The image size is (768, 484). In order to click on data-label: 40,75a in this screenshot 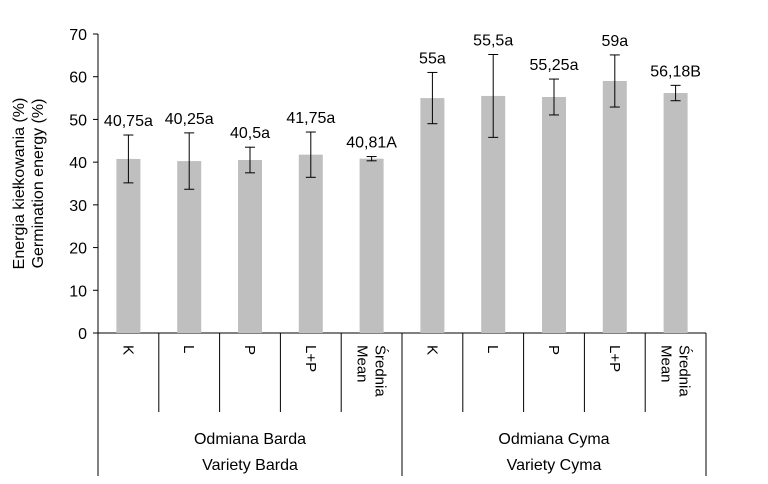, I will do `click(128, 121)`.